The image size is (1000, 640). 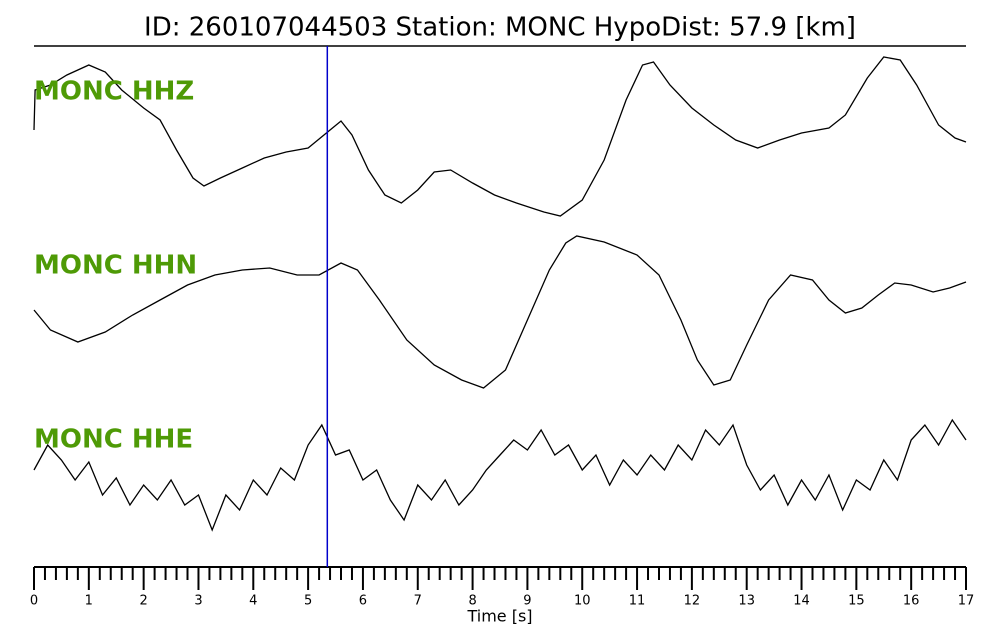 What do you see at coordinates (637, 601) in the screenshot?
I see `x-tick-label: 11` at bounding box center [637, 601].